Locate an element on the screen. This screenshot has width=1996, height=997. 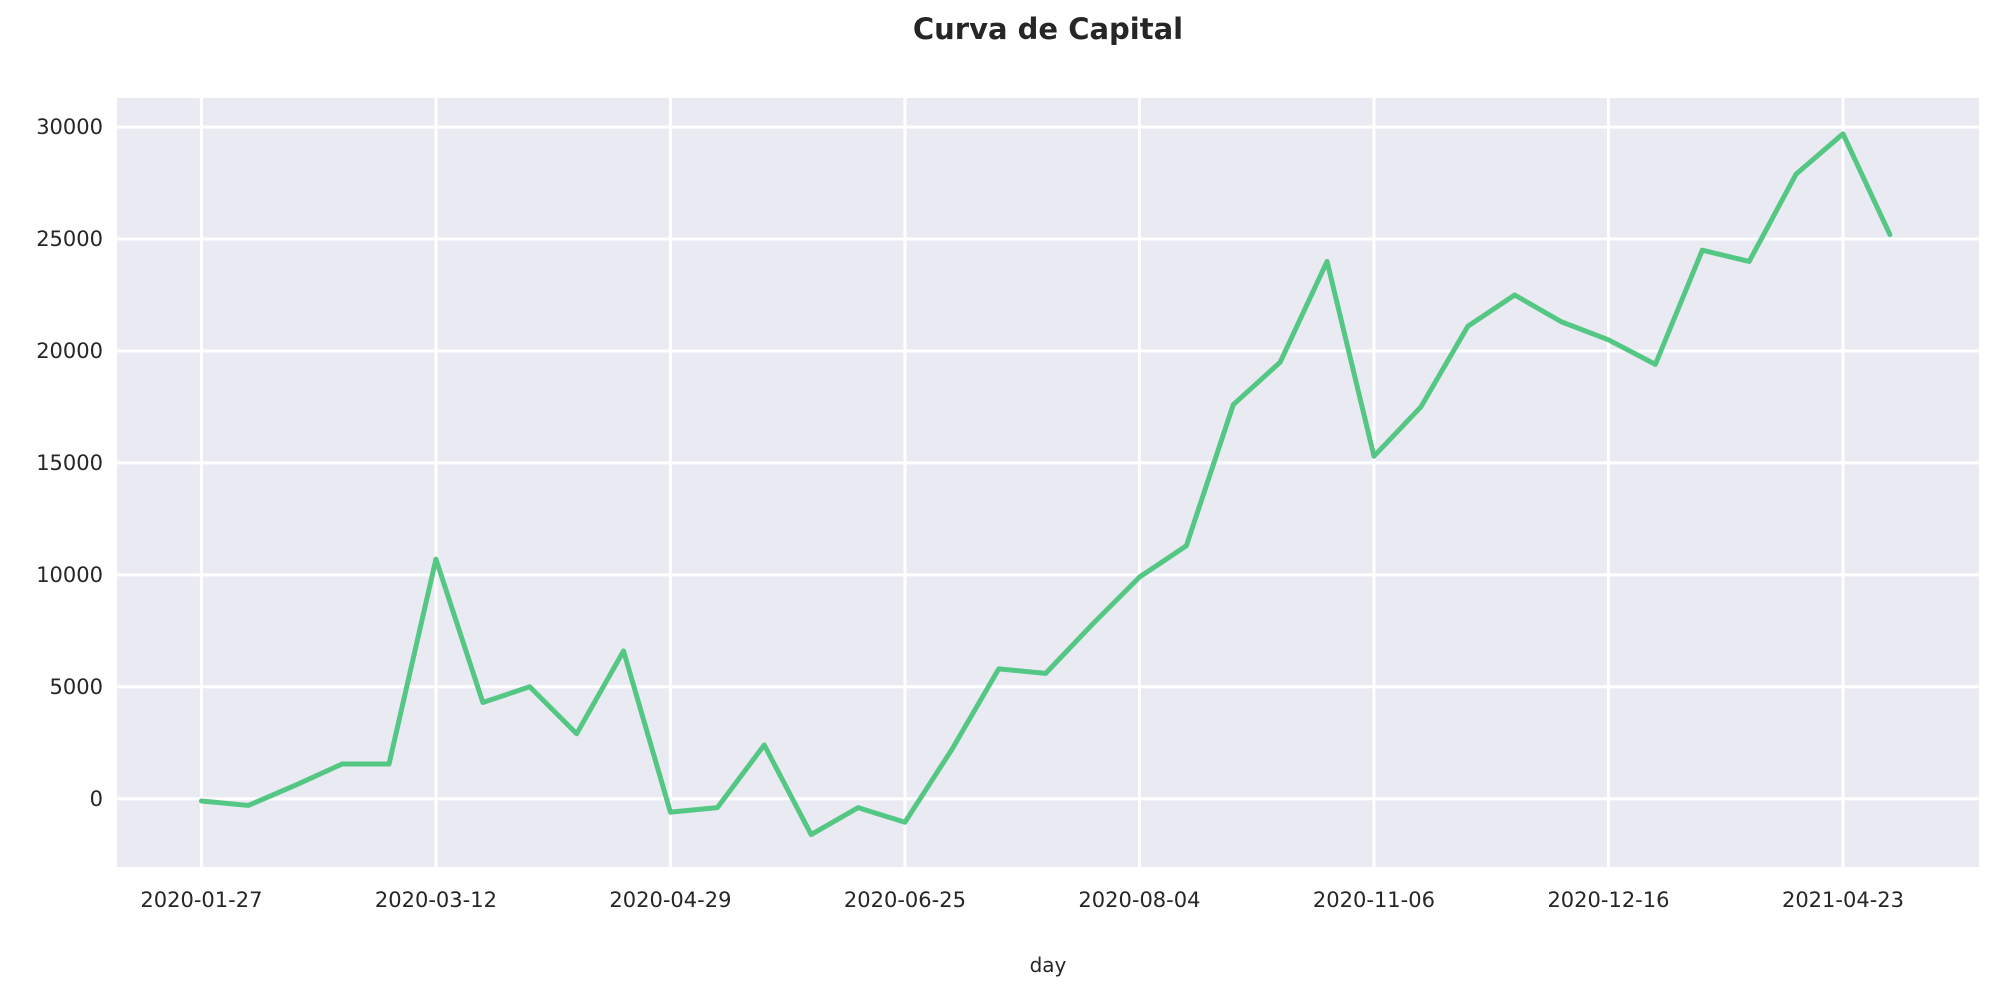
x-tick-label: 2020-01-27 is located at coordinates (201, 900).